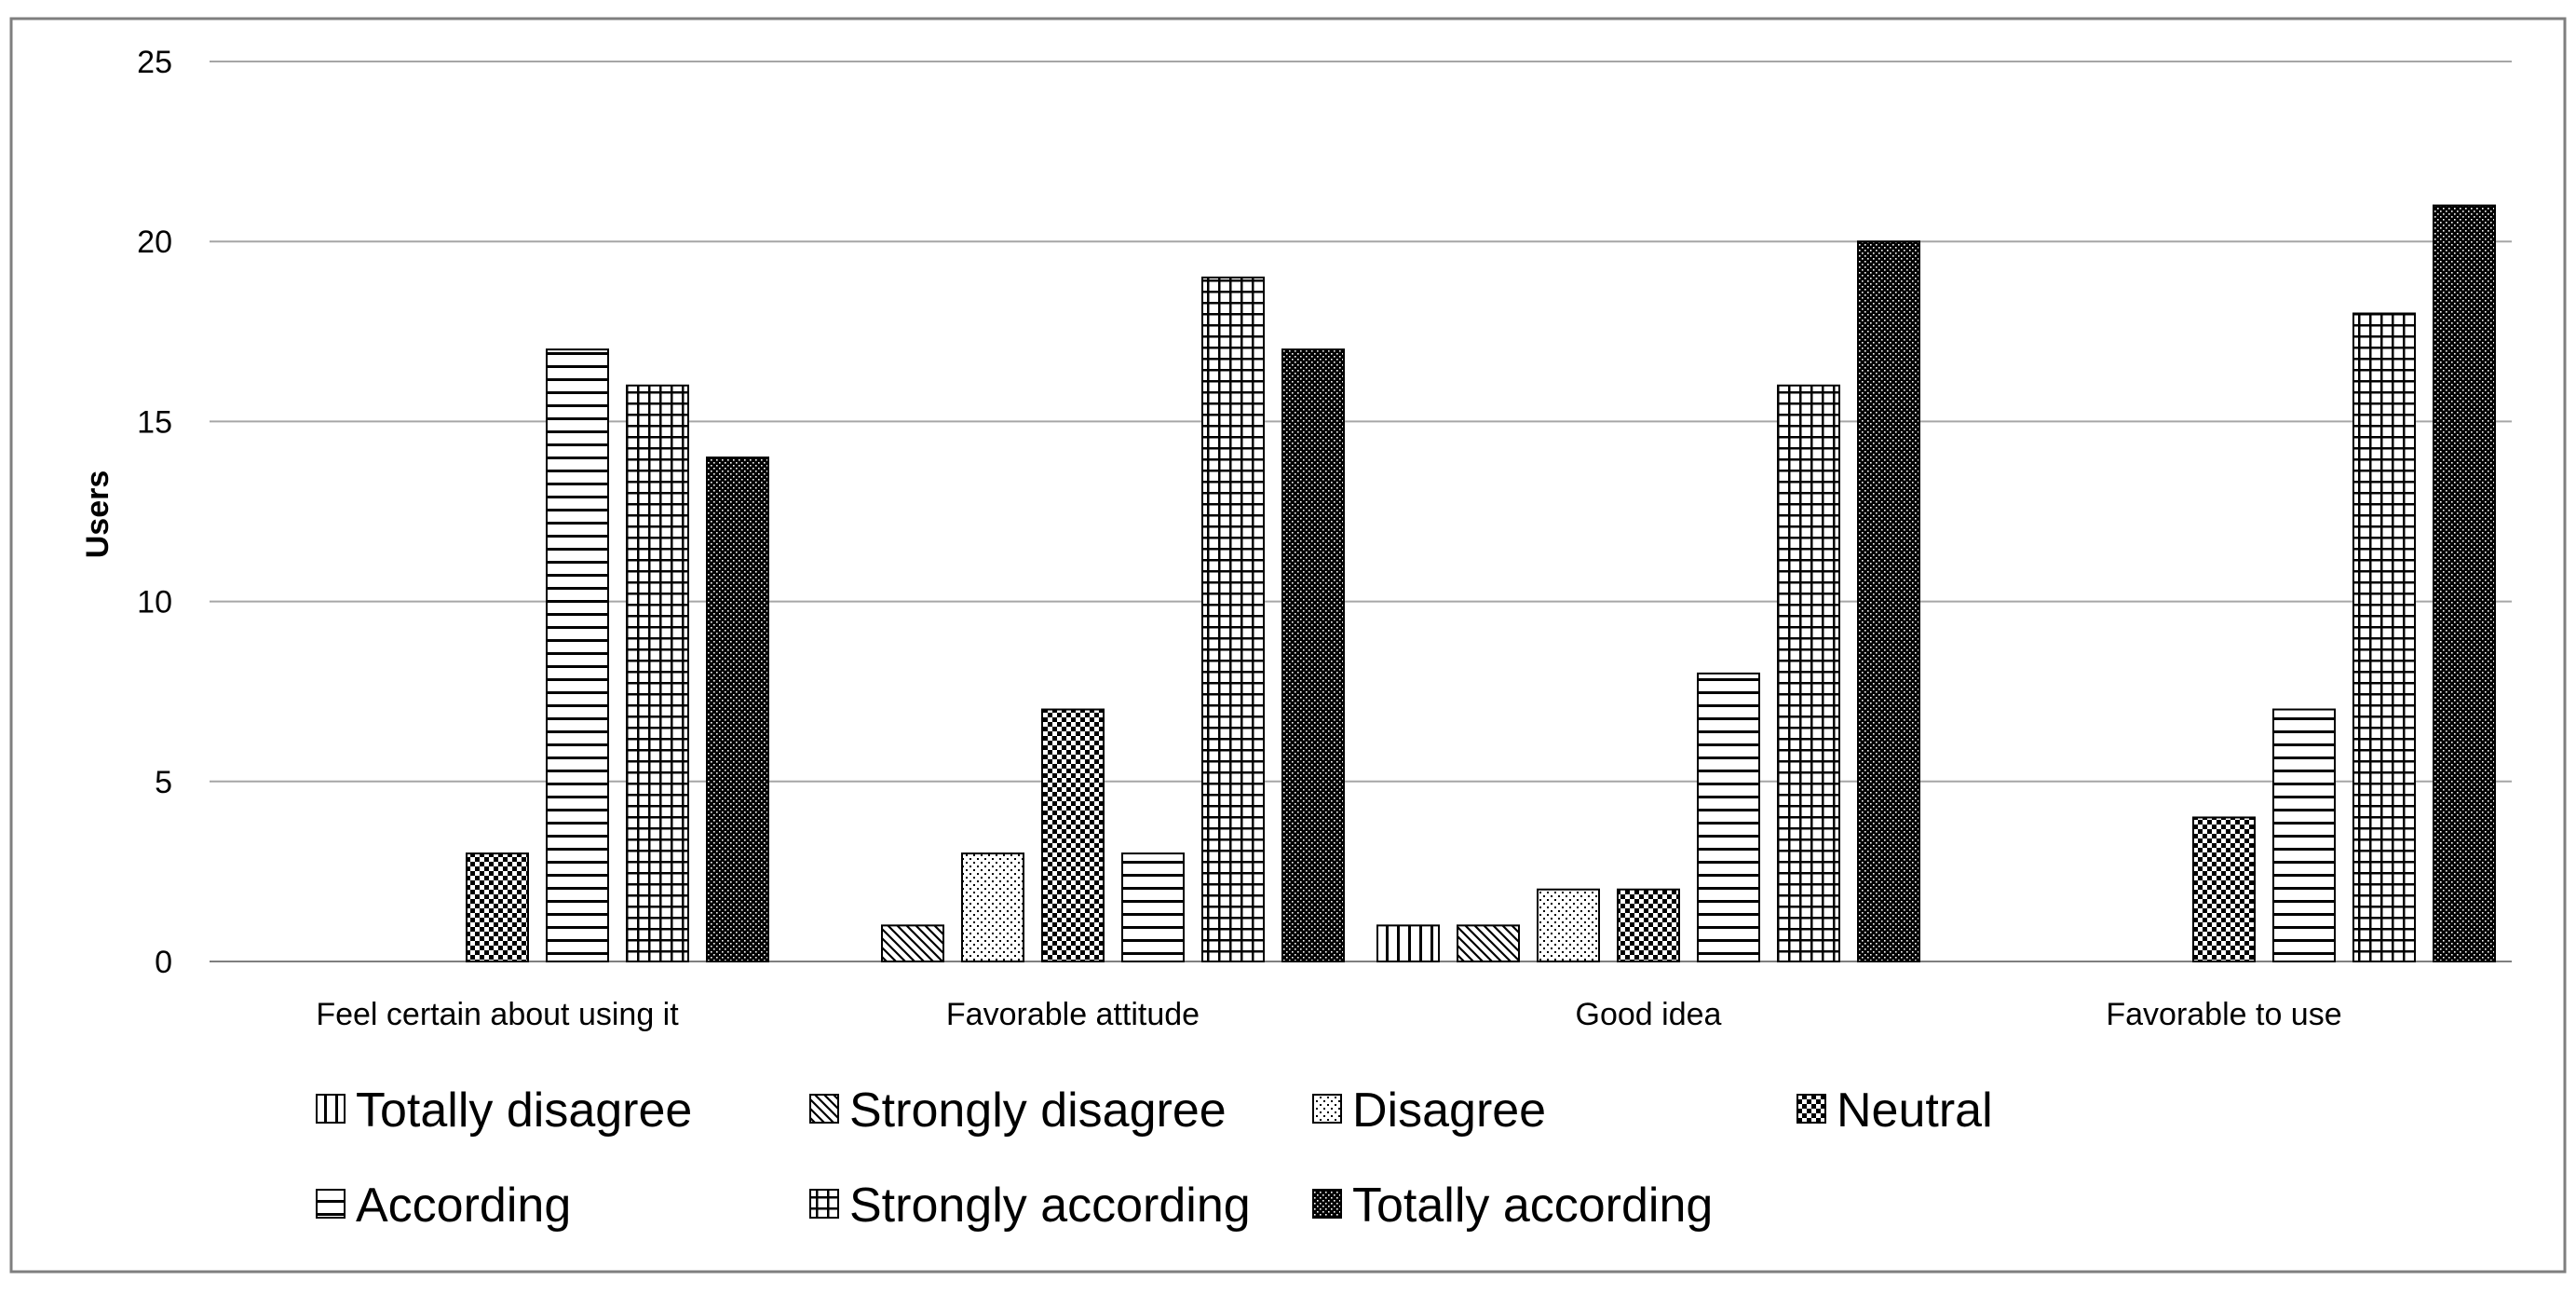  What do you see at coordinates (154, 422) in the screenshot?
I see `y-tick-label: 15` at bounding box center [154, 422].